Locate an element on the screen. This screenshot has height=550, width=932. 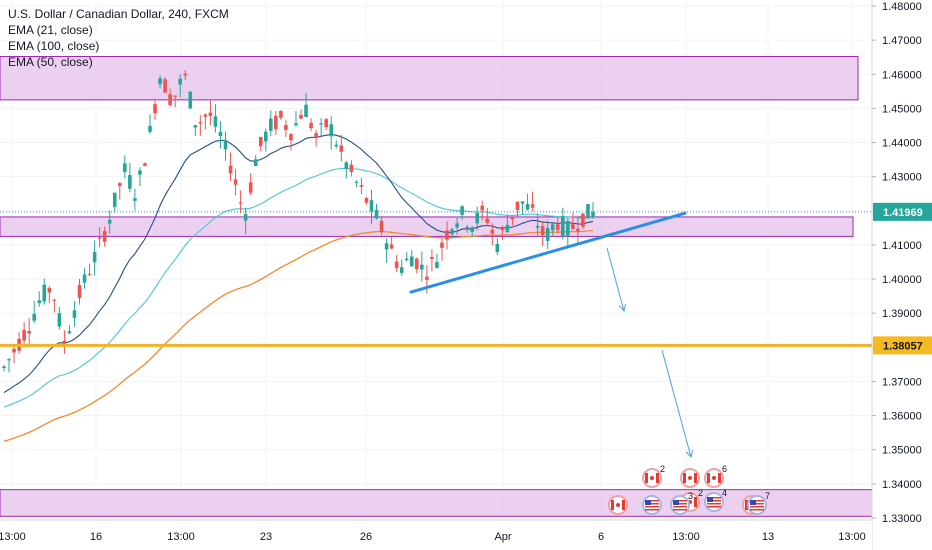
ema21-label: EMA (21, close) is located at coordinates (50, 30).